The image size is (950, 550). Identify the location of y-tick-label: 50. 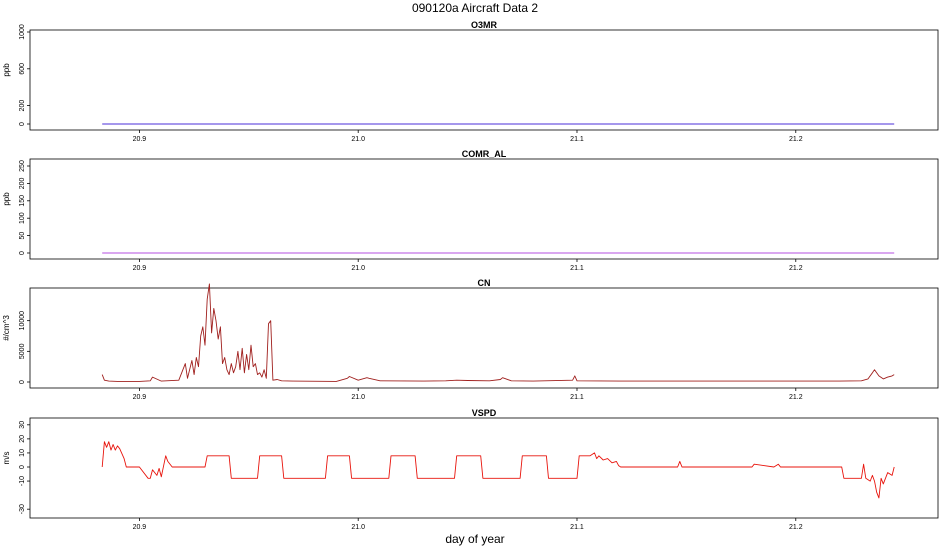
(22, 236).